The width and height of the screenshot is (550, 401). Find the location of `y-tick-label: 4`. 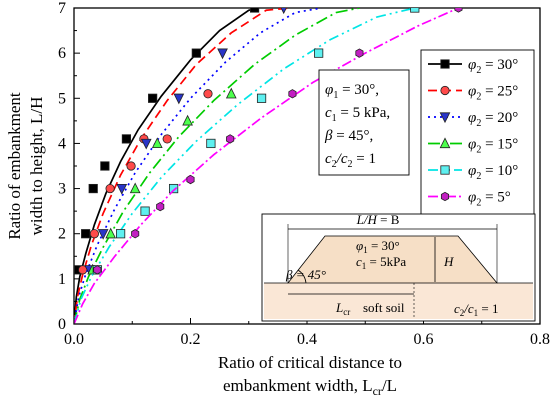

y-tick-label: 4 is located at coordinates (62, 143).